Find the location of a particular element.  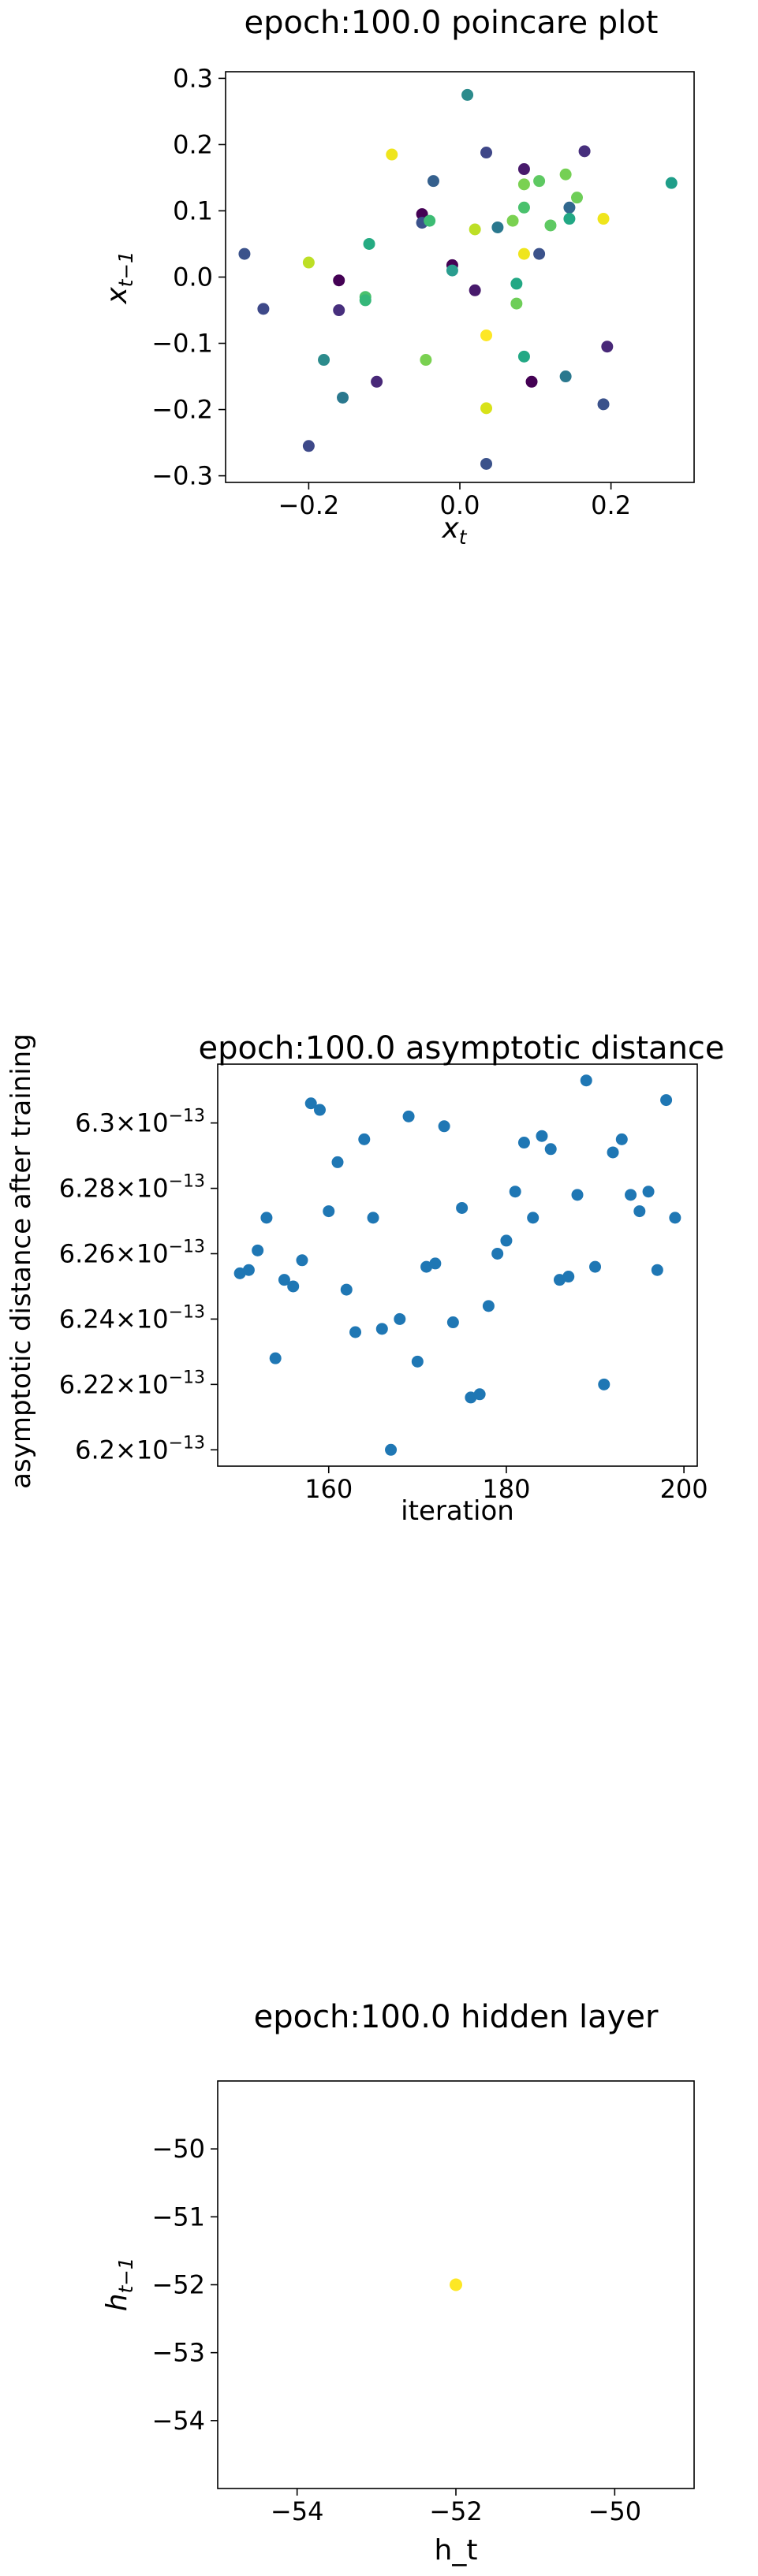

x-tick-label: 200 is located at coordinates (684, 1489).